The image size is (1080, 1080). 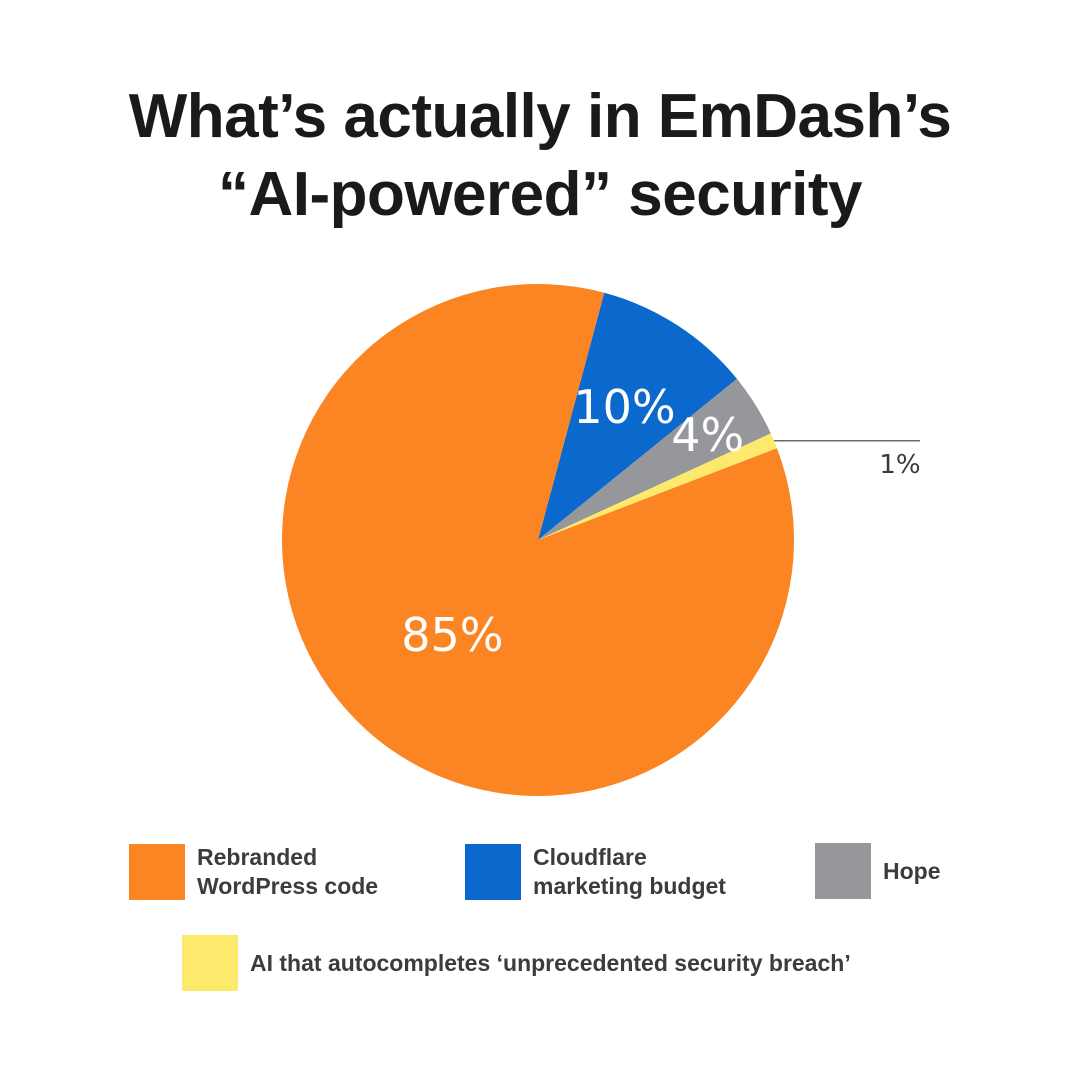 I want to click on pie-slice-cloudflare-marketing-budget, so click(x=637, y=416).